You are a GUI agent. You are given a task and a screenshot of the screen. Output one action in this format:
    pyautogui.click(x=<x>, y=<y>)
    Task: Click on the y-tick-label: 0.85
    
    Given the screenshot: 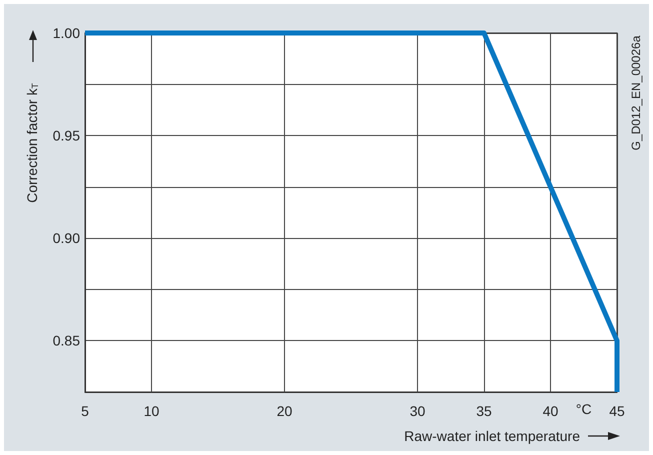 What is the action you would take?
    pyautogui.click(x=66, y=340)
    